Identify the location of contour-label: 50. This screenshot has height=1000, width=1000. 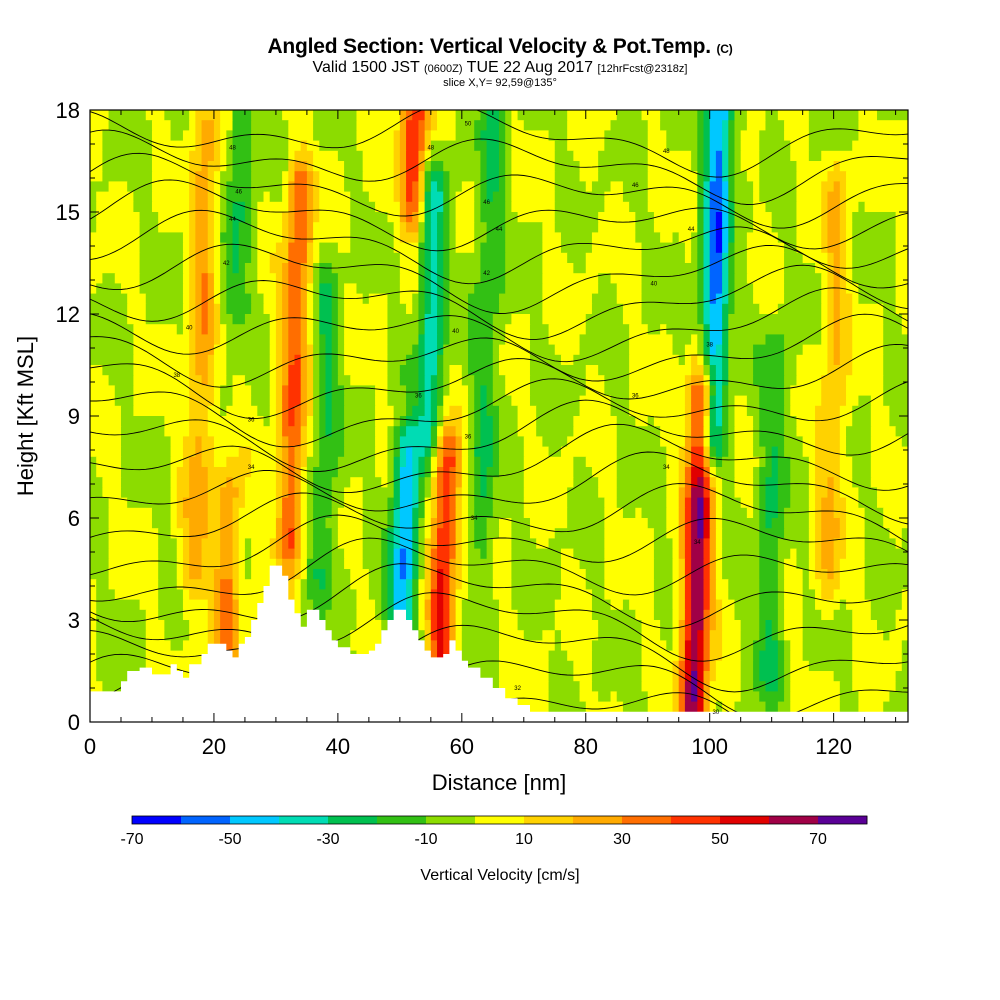
(468, 125).